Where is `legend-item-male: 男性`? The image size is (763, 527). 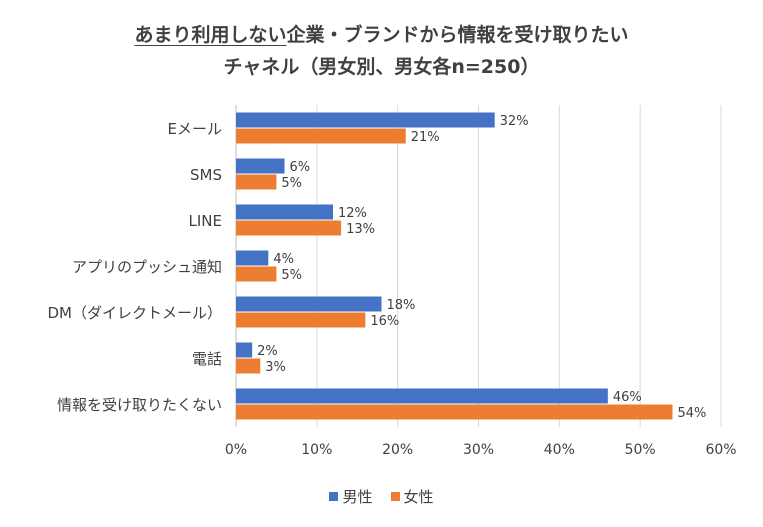
legend-item-male: 男性 is located at coordinates (351, 496).